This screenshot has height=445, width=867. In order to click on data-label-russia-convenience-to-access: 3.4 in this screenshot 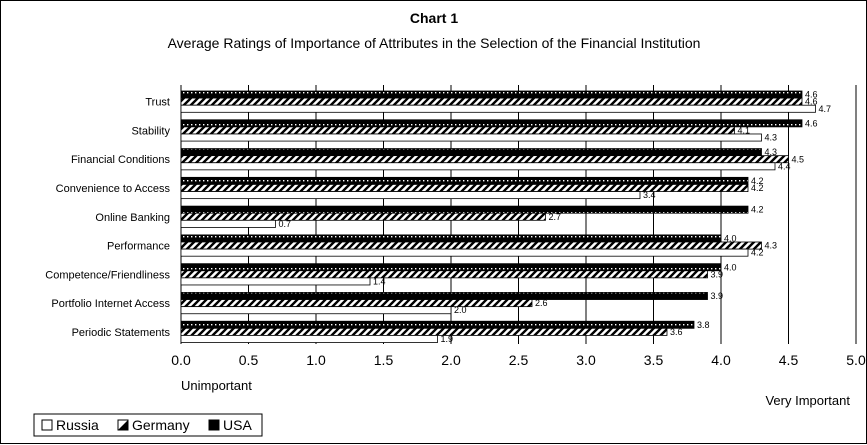, I will do `click(649, 195)`.